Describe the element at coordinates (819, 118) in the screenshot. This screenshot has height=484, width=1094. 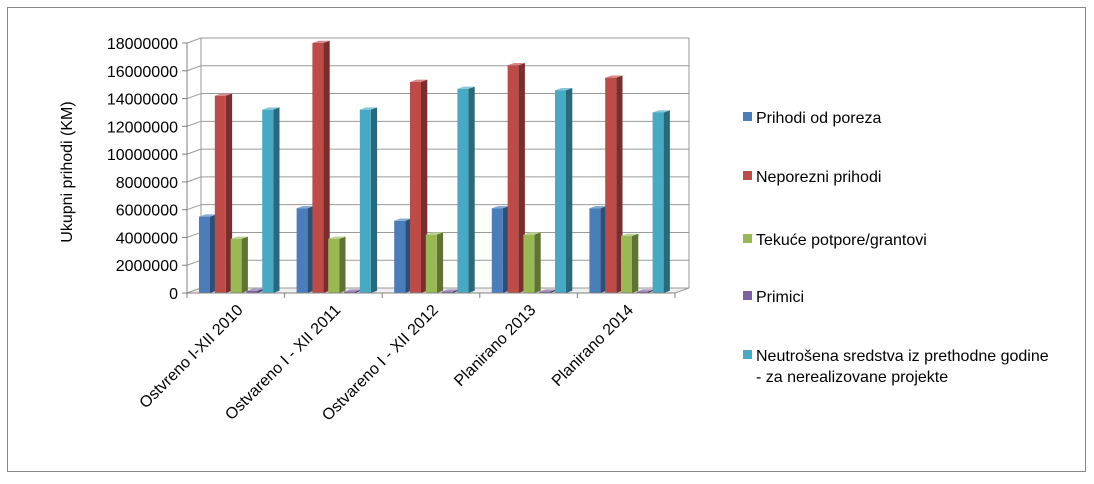
I see `legend-label: Prihodi od poreza` at that location.